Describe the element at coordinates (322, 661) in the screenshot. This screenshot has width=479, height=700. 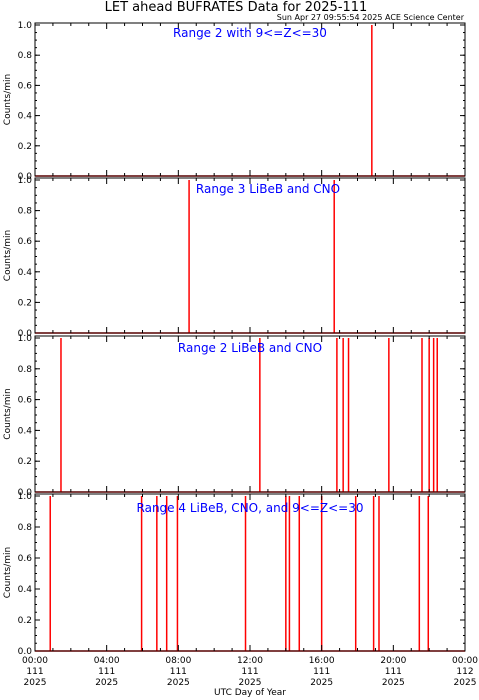
I see `x-tick-time: 16:00` at that location.